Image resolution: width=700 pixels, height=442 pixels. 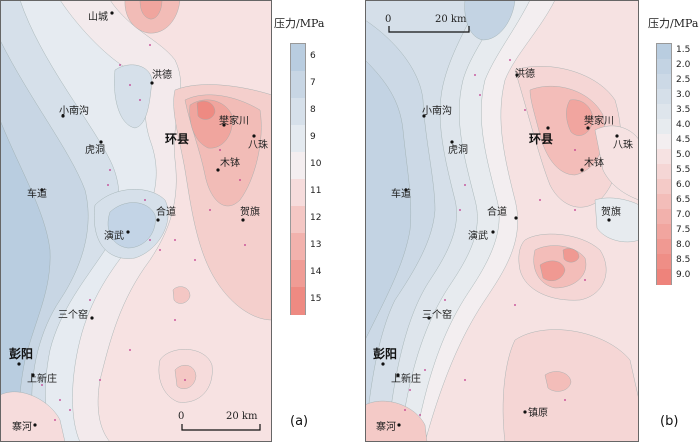 What do you see at coordinates (74, 110) in the screenshot?
I see `place-xiaonangou: 小南沟` at bounding box center [74, 110].